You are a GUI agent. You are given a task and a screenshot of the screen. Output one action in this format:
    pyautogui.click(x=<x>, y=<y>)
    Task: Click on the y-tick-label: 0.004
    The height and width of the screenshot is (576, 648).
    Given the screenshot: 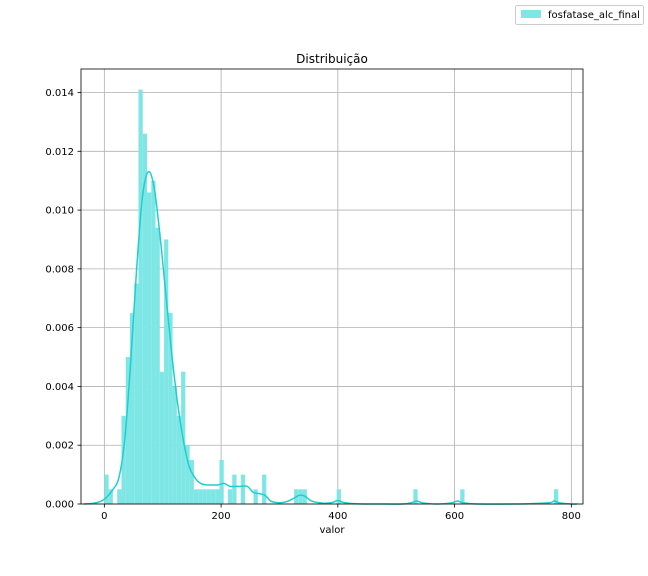 What is the action you would take?
    pyautogui.click(x=59, y=387)
    